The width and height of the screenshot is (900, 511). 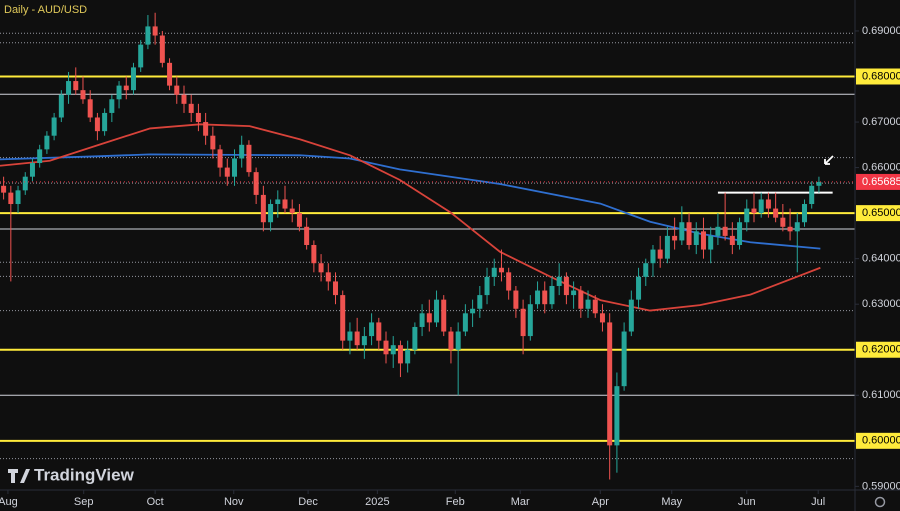 I want to click on x-tick-label: Nov, so click(x=234, y=502).